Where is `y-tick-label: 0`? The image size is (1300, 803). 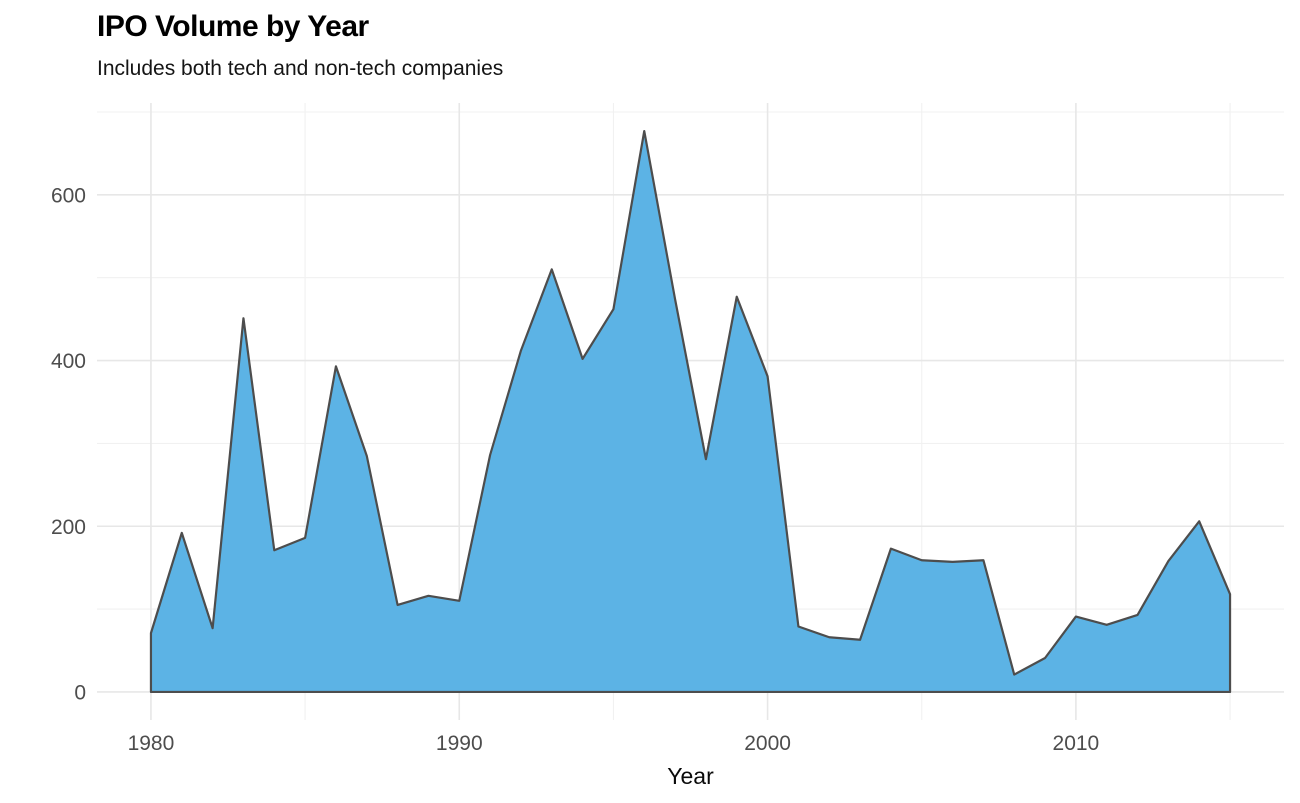 y-tick-label: 0 is located at coordinates (80, 692).